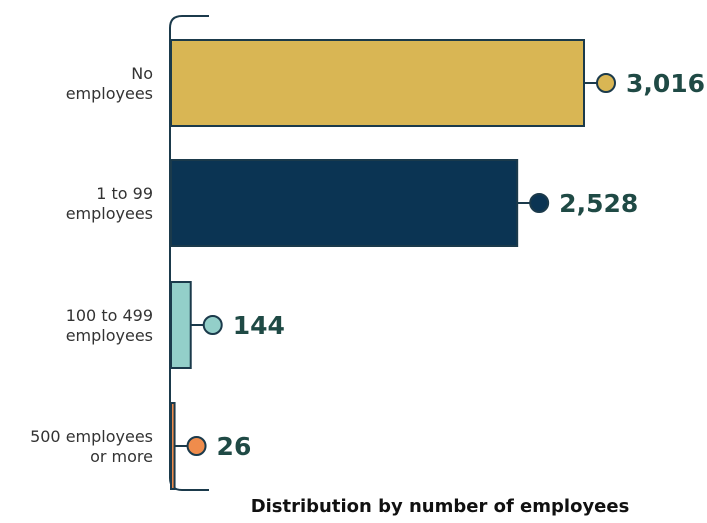  What do you see at coordinates (109, 83) in the screenshot?
I see `category-label-0: No employees` at bounding box center [109, 83].